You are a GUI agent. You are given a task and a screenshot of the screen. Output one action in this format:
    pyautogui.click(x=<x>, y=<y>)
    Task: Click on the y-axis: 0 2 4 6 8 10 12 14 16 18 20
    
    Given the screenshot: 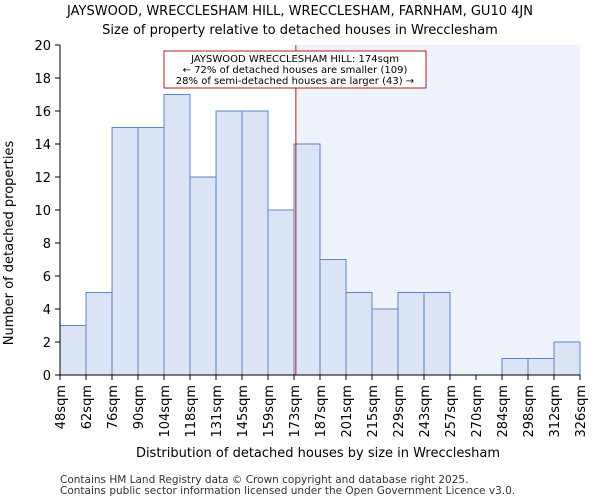 What is the action you would take?
    pyautogui.click(x=47, y=211)
    